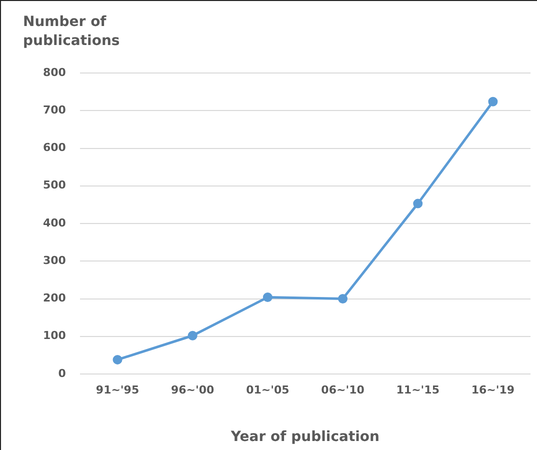  Describe the element at coordinates (54, 185) in the screenshot. I see `y-tick-label: 500` at that location.